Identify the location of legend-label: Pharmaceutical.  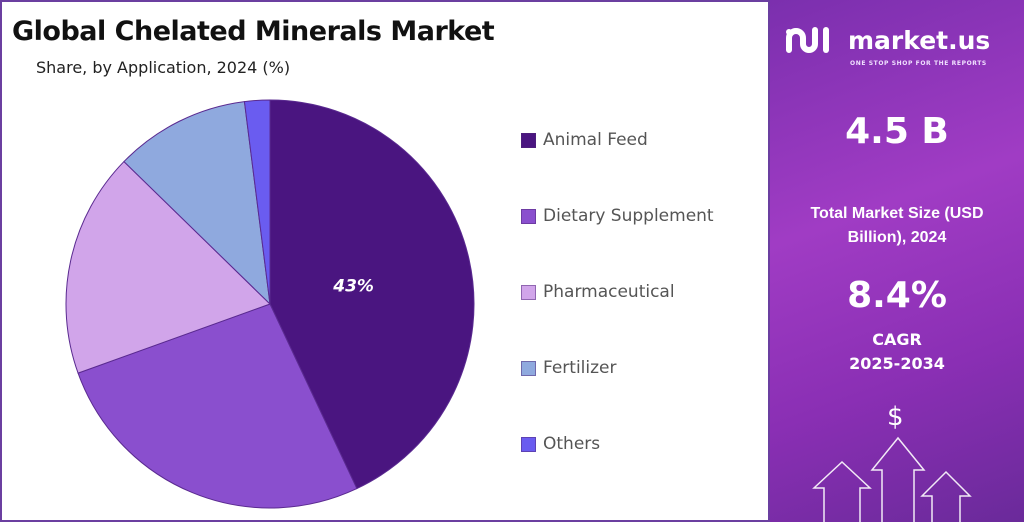
(609, 292).